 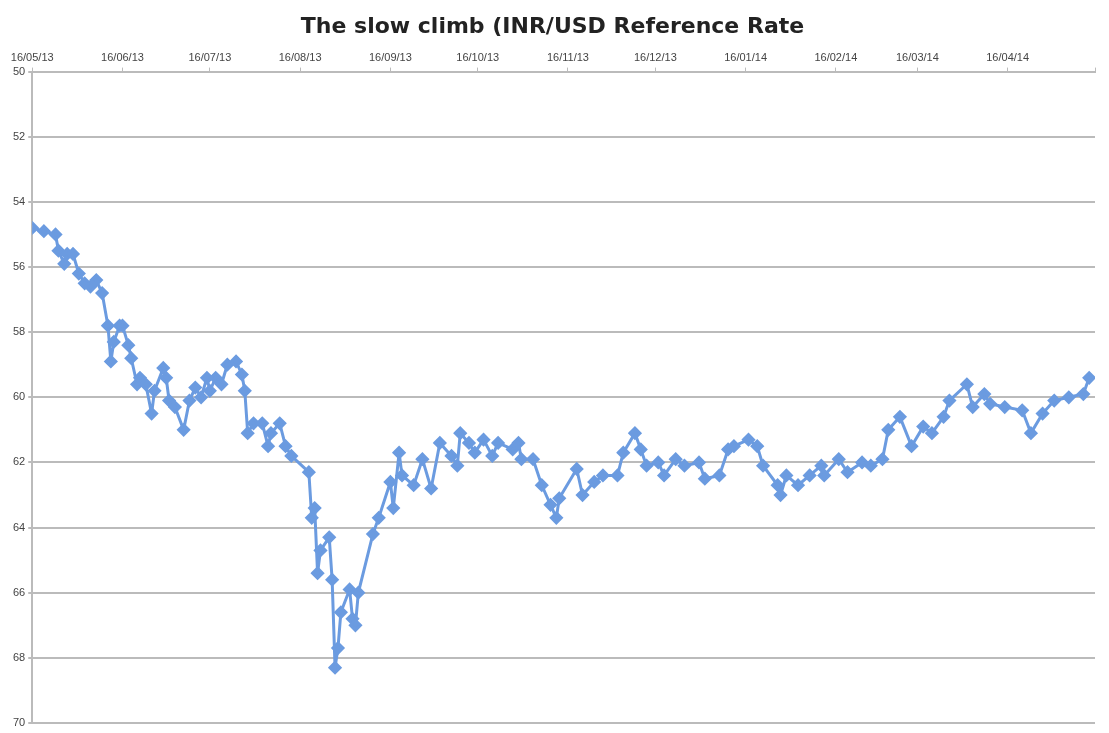 What do you see at coordinates (1008, 57) in the screenshot?
I see `x-tick-label: 16/04/14` at bounding box center [1008, 57].